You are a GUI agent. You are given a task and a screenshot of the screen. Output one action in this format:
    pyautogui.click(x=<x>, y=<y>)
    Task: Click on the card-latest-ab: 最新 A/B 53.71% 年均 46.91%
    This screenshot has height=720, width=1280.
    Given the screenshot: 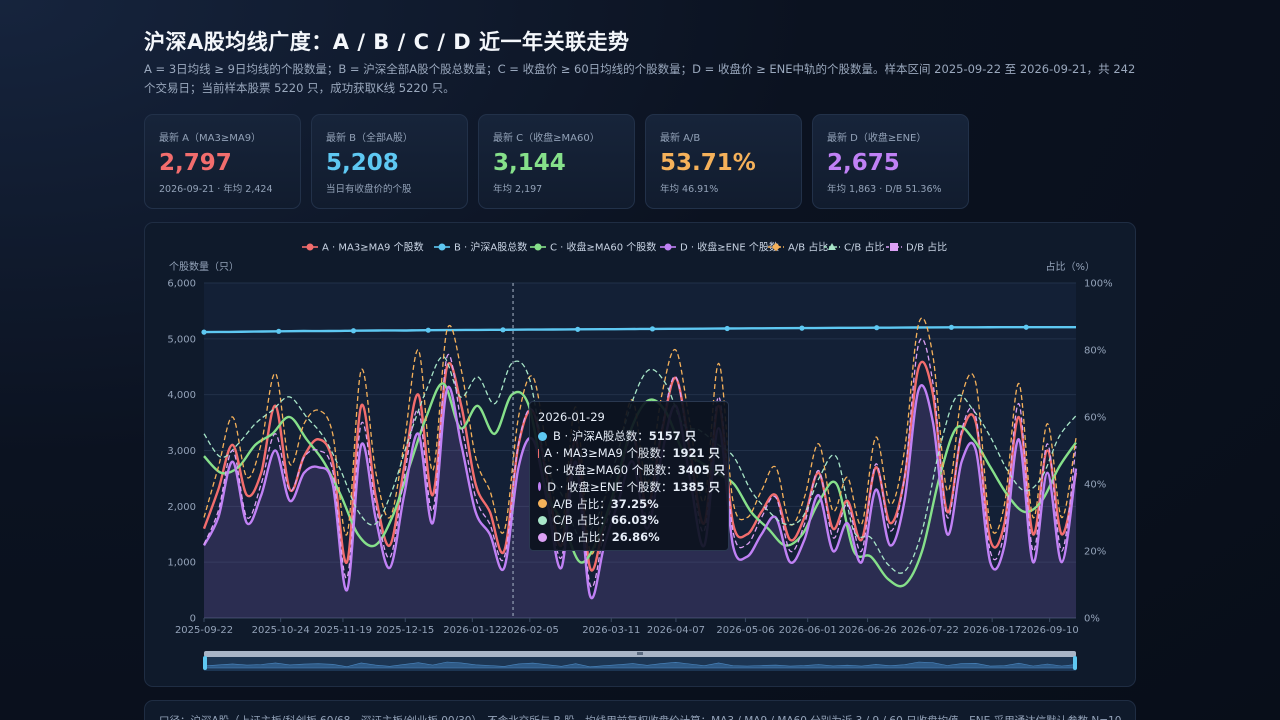 What is the action you would take?
    pyautogui.click(x=723, y=161)
    